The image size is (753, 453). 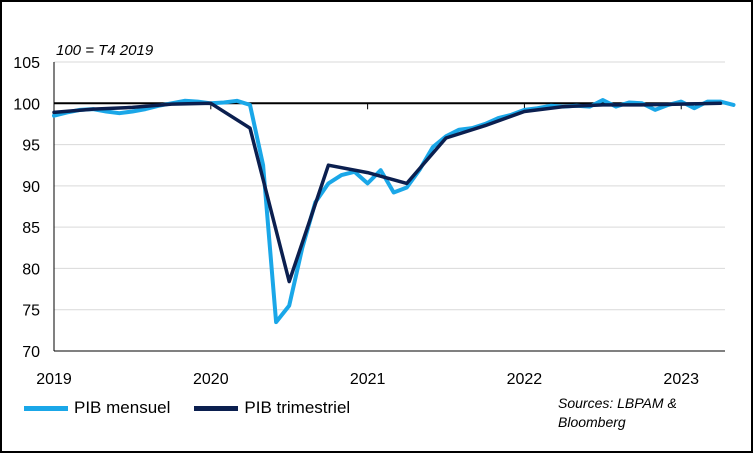 I want to click on legend-label-pib-trimestriel: PIB trimestriel, so click(x=297, y=407).